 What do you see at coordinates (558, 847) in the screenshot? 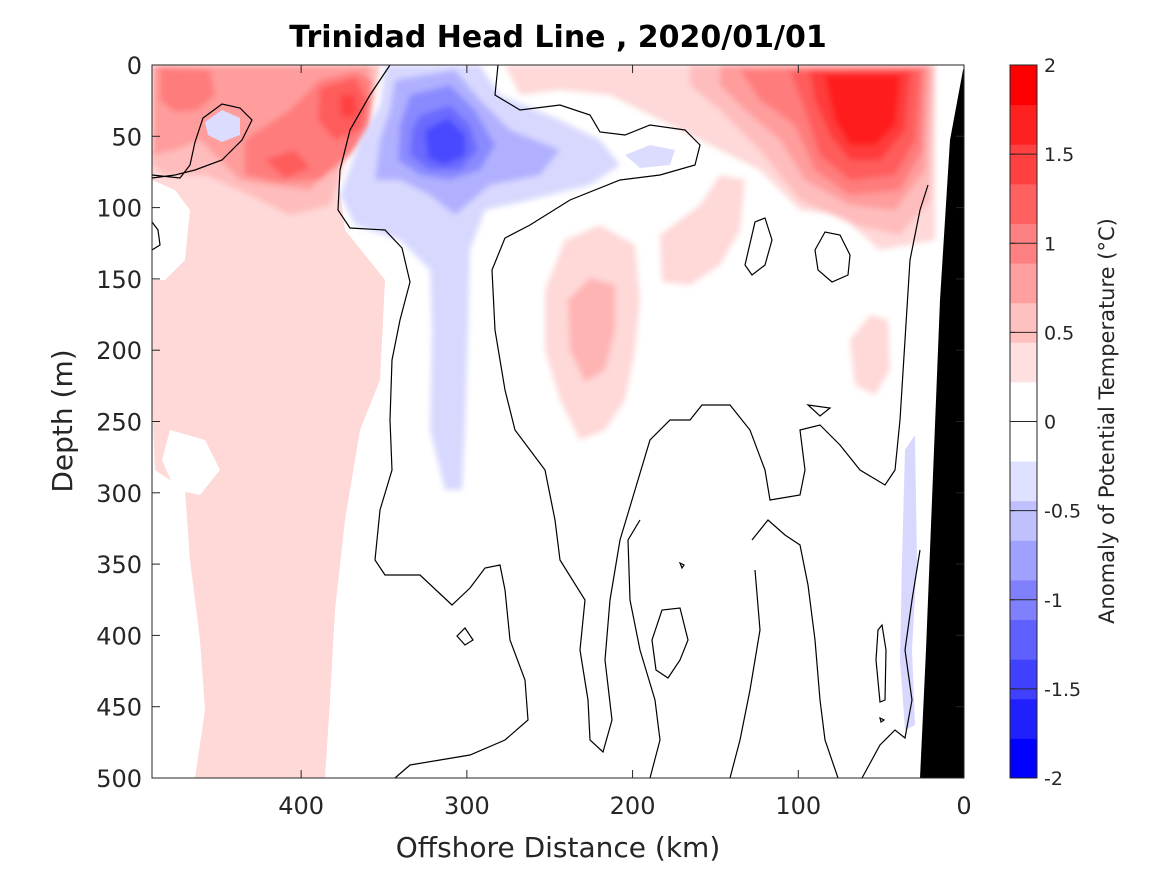
I see `x-axis-label: Offshore Distance (km)` at bounding box center [558, 847].